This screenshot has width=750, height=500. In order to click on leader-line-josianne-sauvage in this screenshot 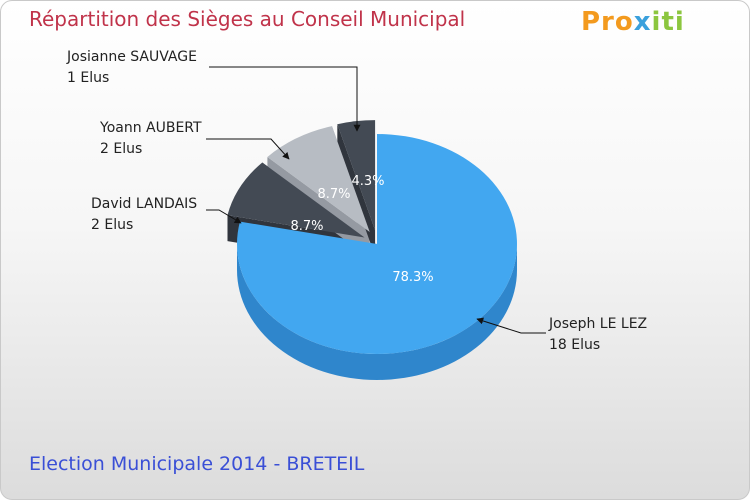, I will do `click(285, 99)`.